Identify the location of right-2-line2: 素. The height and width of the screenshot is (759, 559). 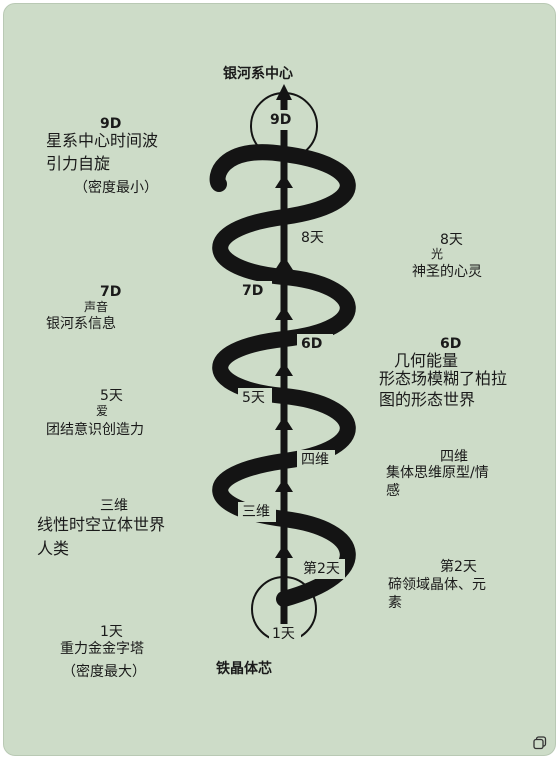
(395, 603).